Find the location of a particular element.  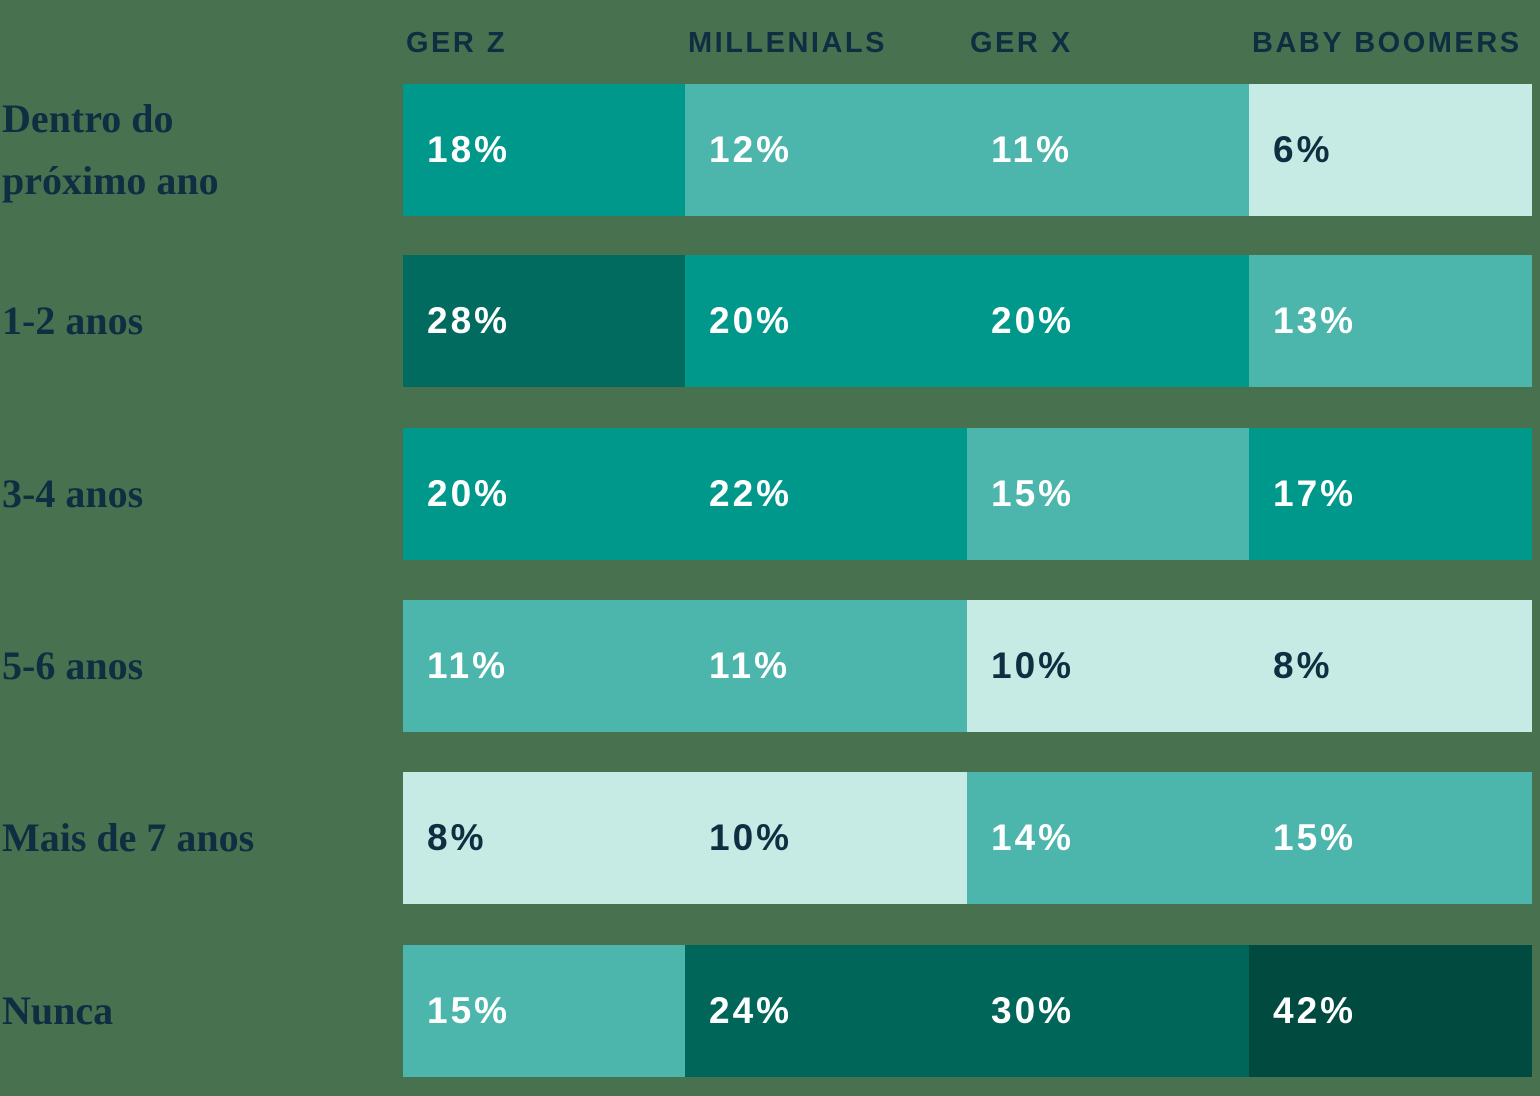

row-label-line: 3-4 anos is located at coordinates (73, 493).